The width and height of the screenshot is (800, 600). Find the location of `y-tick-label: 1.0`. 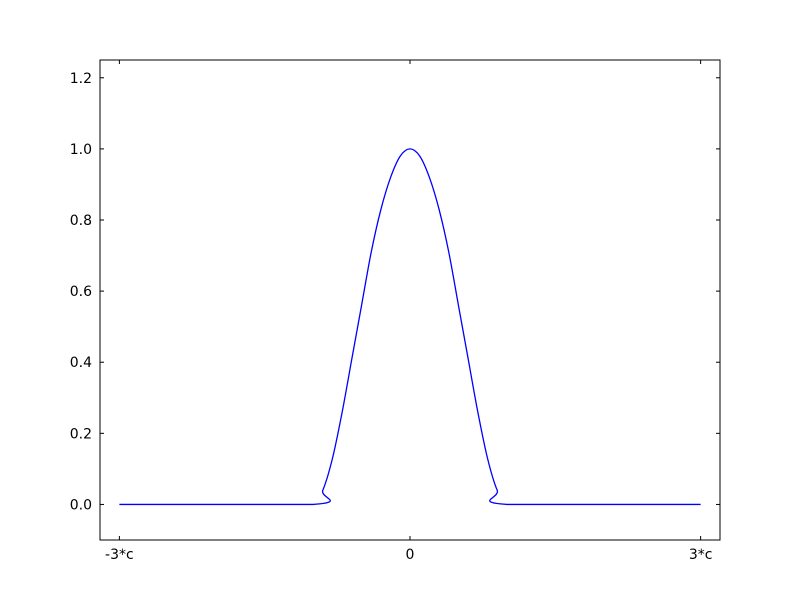

y-tick-label: 1.0 is located at coordinates (81, 150).